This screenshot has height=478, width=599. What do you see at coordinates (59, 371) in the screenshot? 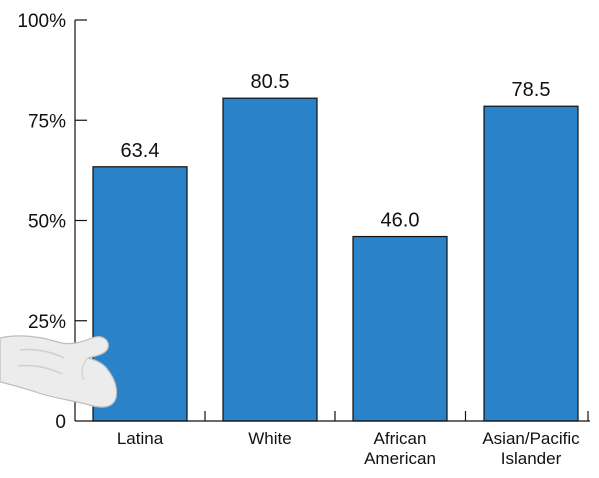
I see `pointing-hand-icon` at bounding box center [59, 371].